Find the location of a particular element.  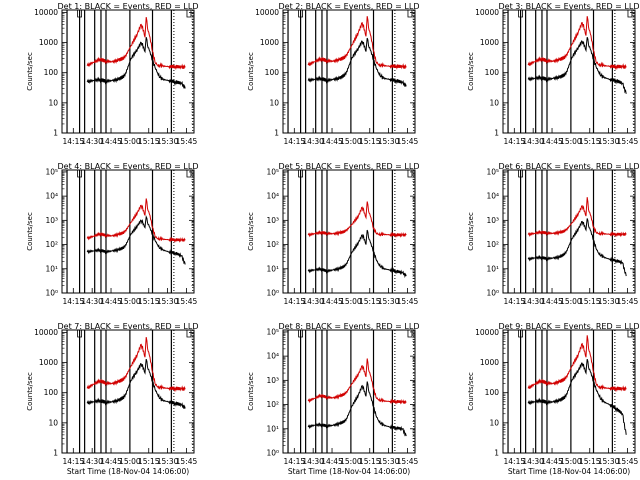

chart-title: Det 7: BLACK = Events, RED = LLD is located at coordinates (128, 326).